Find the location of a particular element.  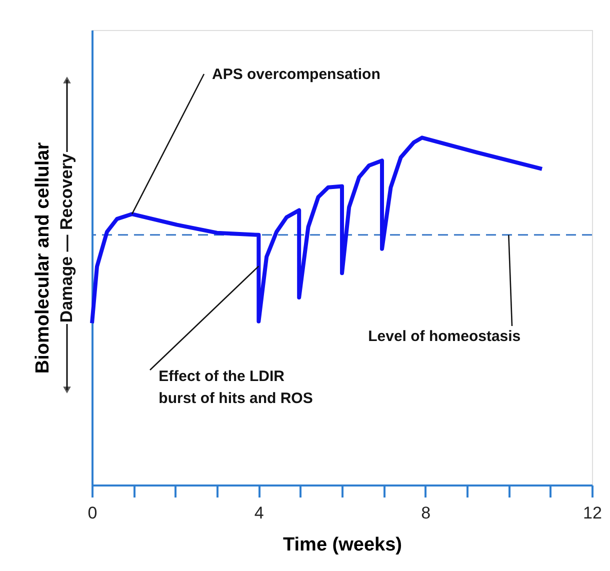

x-tick-label: 0 is located at coordinates (93, 513).